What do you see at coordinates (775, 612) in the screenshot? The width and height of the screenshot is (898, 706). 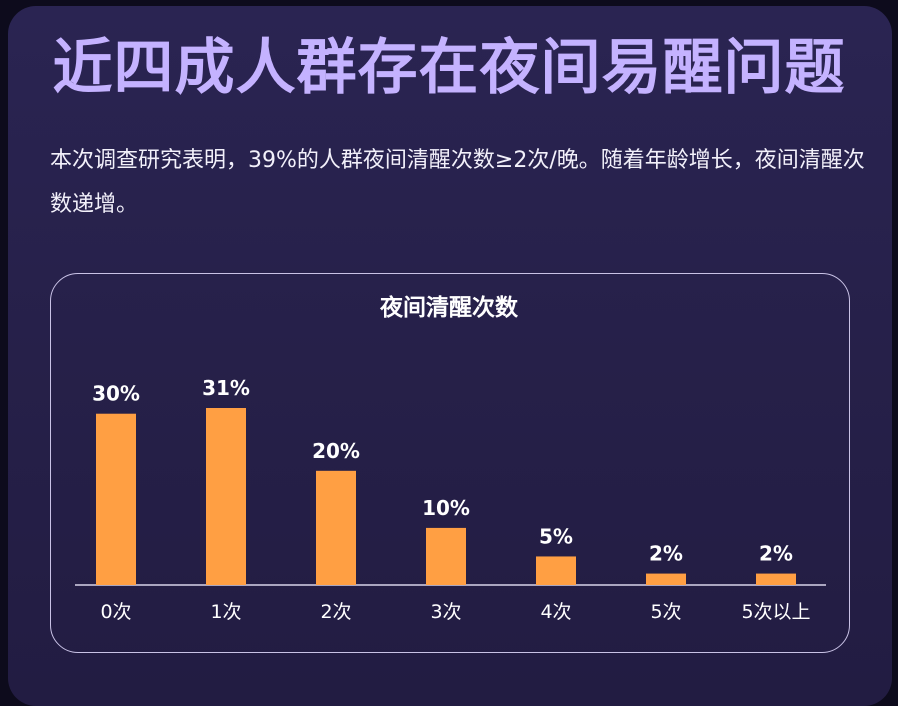 I see `x-tick-label: 5次以上` at bounding box center [775, 612].